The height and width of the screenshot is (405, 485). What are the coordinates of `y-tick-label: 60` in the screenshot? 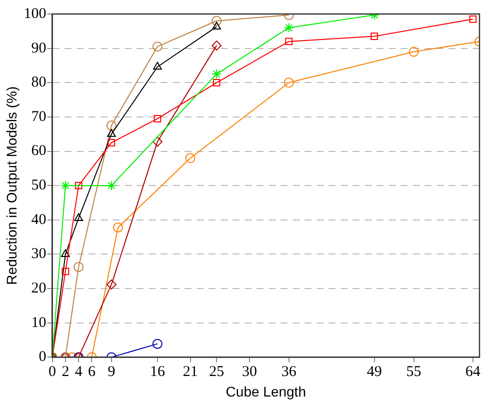 It's located at (38, 151).